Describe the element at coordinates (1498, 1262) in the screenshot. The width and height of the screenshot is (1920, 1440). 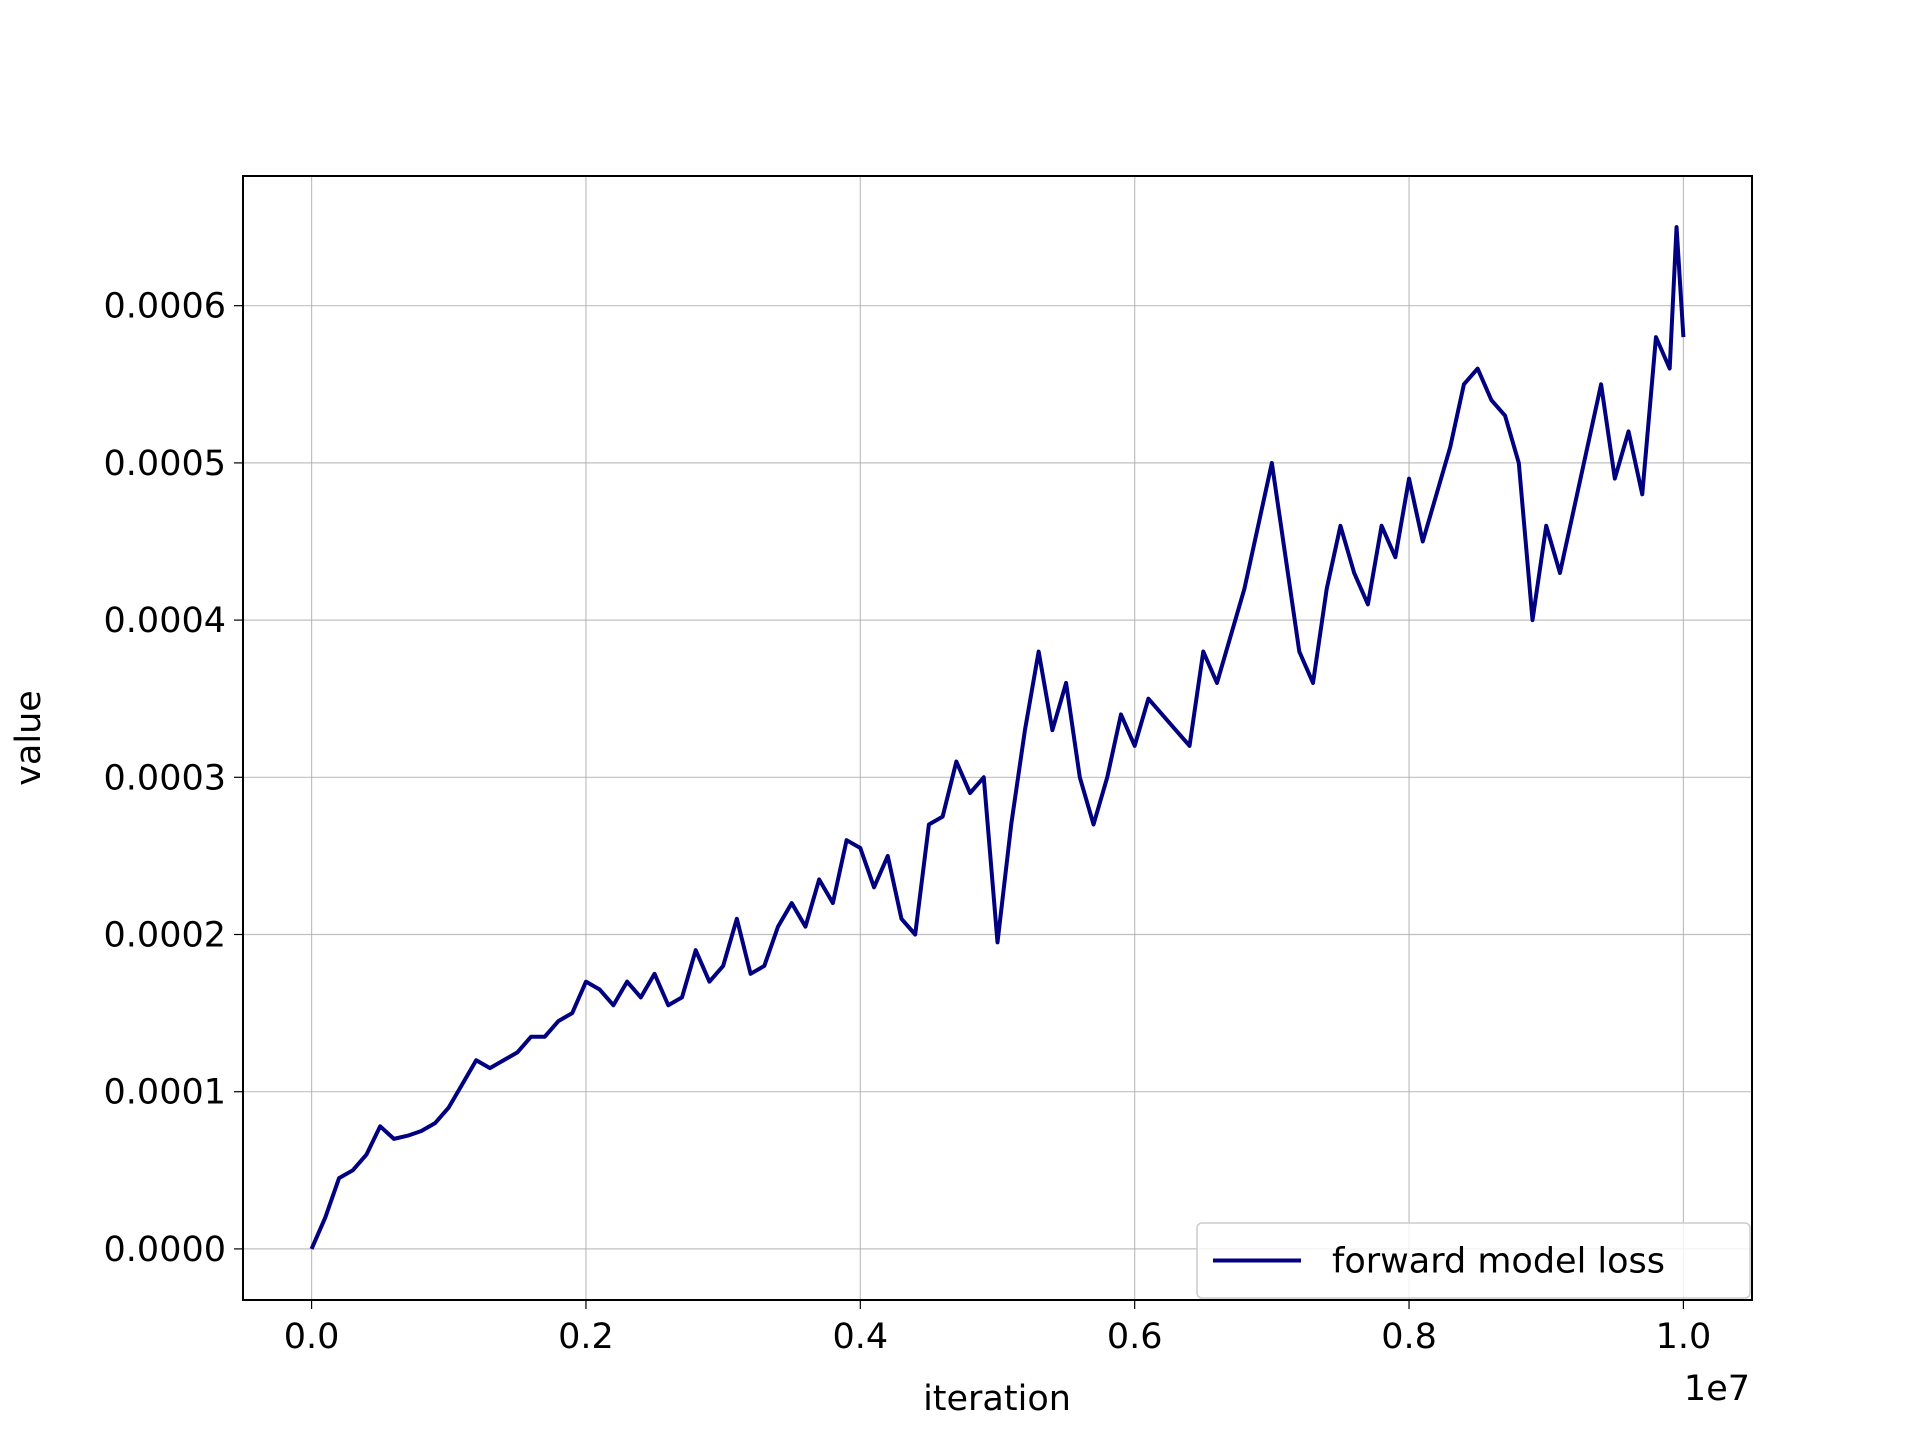
I see `legend-label: forward model loss` at that location.